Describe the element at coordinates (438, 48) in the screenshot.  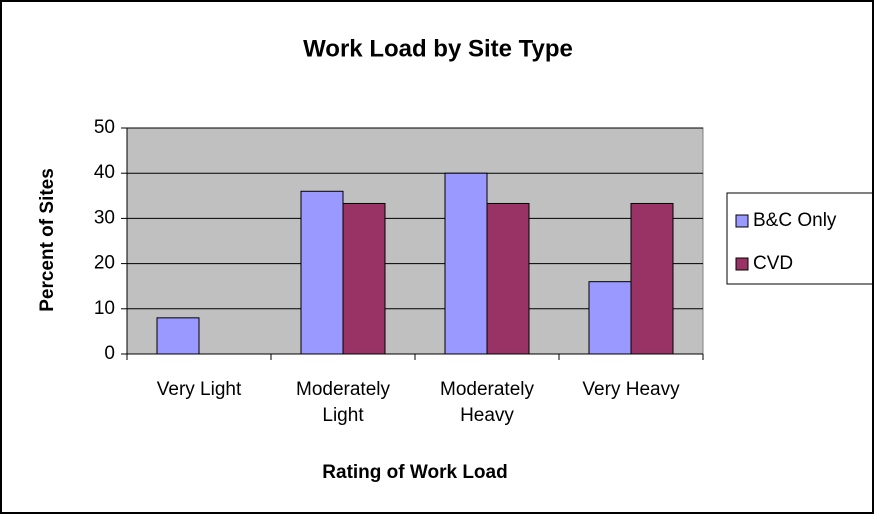
I see `chart-title: Work Load by Site Type` at that location.